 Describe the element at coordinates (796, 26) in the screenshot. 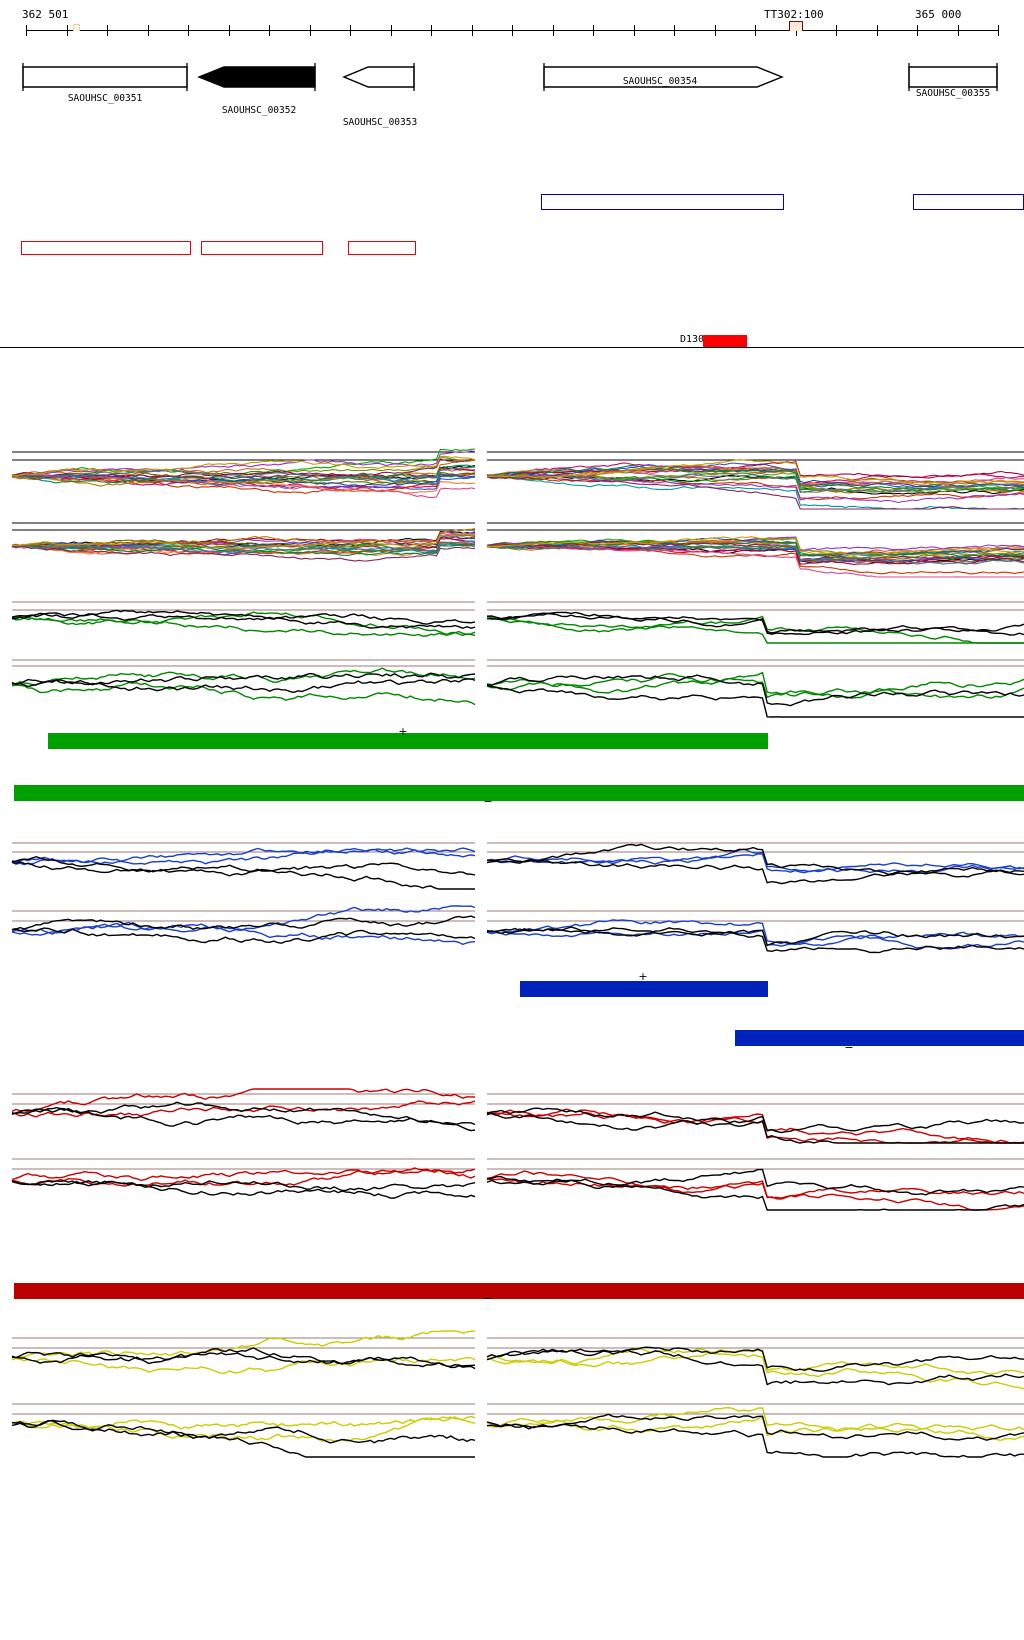

I see `ruler-marker-notch` at that location.